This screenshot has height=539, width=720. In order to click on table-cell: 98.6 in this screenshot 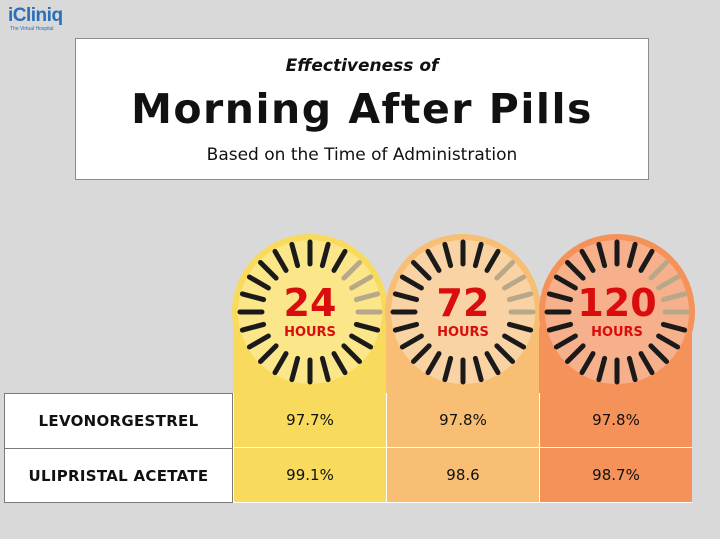, I will do `click(462, 475)`.